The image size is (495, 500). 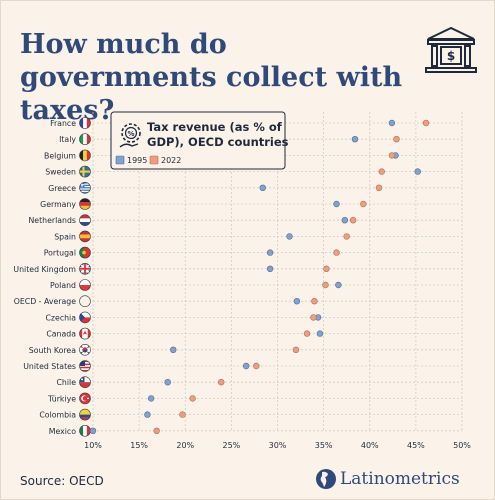 What do you see at coordinates (93, 445) in the screenshot?
I see `x-tick-label: 10%` at bounding box center [93, 445].